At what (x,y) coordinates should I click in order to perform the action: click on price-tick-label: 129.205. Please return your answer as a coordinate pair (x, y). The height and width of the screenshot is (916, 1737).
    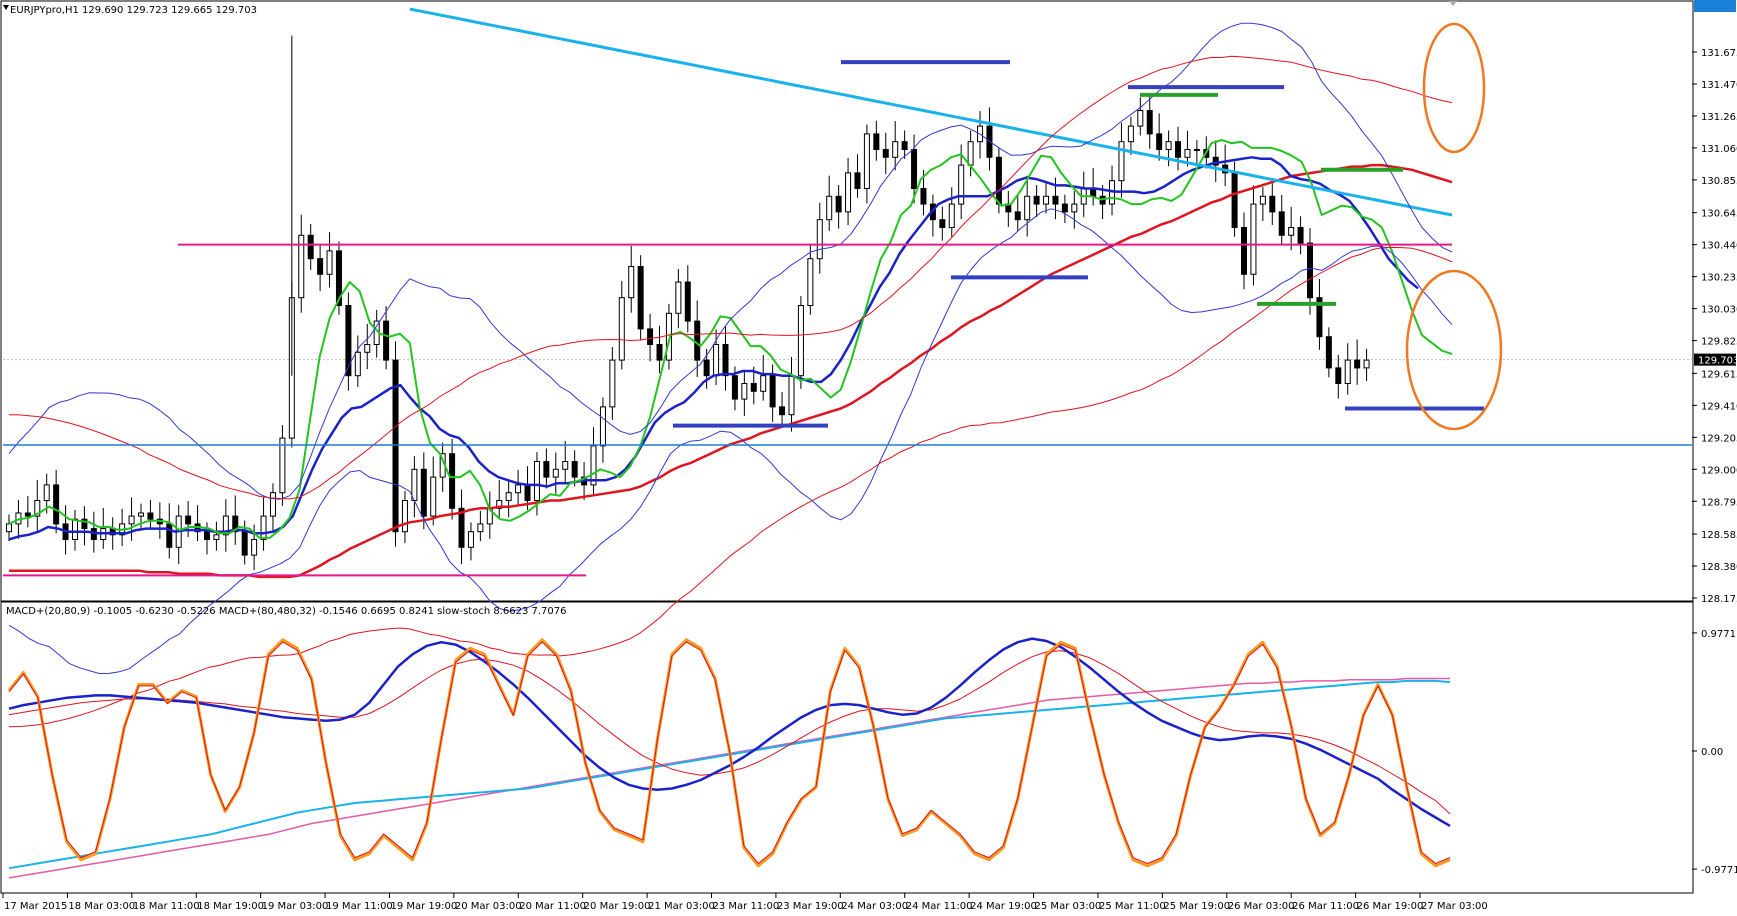
    Looking at the image, I should click on (1719, 438).